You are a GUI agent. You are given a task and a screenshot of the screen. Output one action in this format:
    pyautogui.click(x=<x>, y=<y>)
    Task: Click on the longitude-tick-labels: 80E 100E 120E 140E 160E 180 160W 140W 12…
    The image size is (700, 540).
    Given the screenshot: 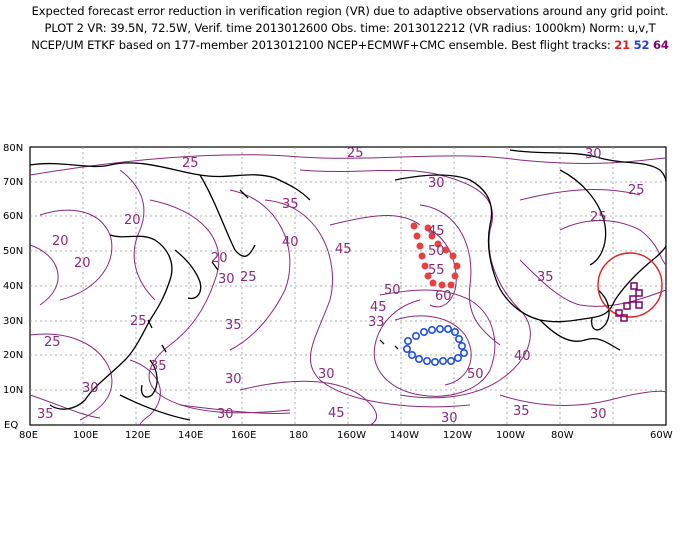 What is the action you would take?
    pyautogui.click(x=346, y=435)
    